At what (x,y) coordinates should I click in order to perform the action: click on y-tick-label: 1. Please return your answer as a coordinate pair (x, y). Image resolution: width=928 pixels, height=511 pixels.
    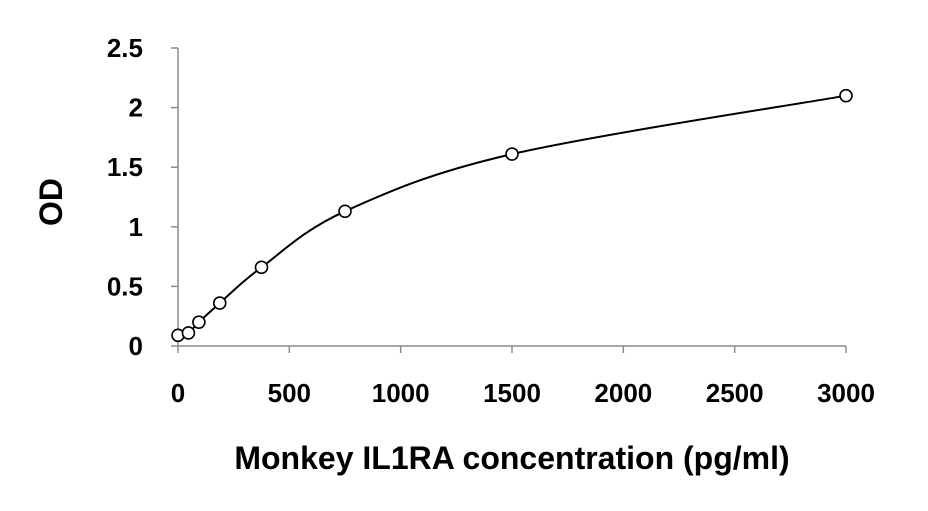
    Looking at the image, I should click on (136, 227).